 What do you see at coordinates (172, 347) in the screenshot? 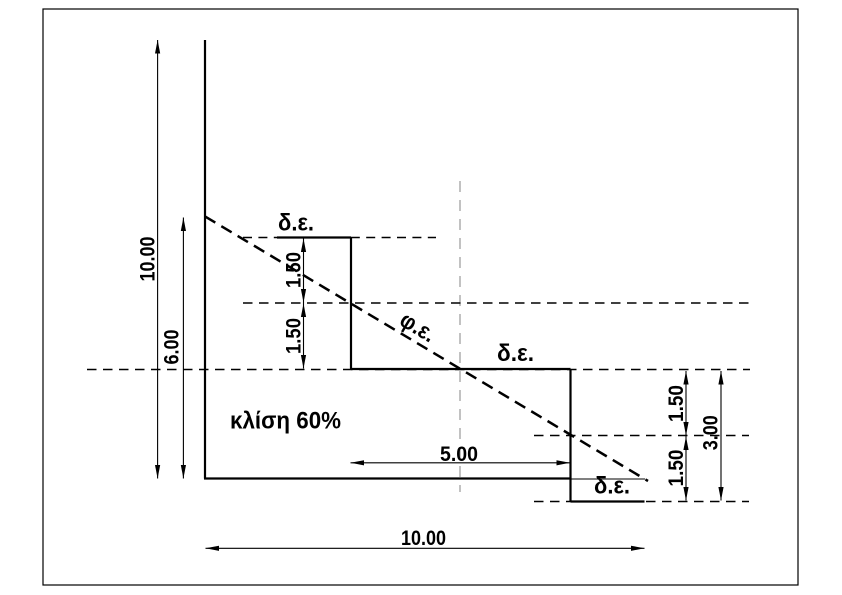
I see `svg-text: 6.00` at bounding box center [172, 347].